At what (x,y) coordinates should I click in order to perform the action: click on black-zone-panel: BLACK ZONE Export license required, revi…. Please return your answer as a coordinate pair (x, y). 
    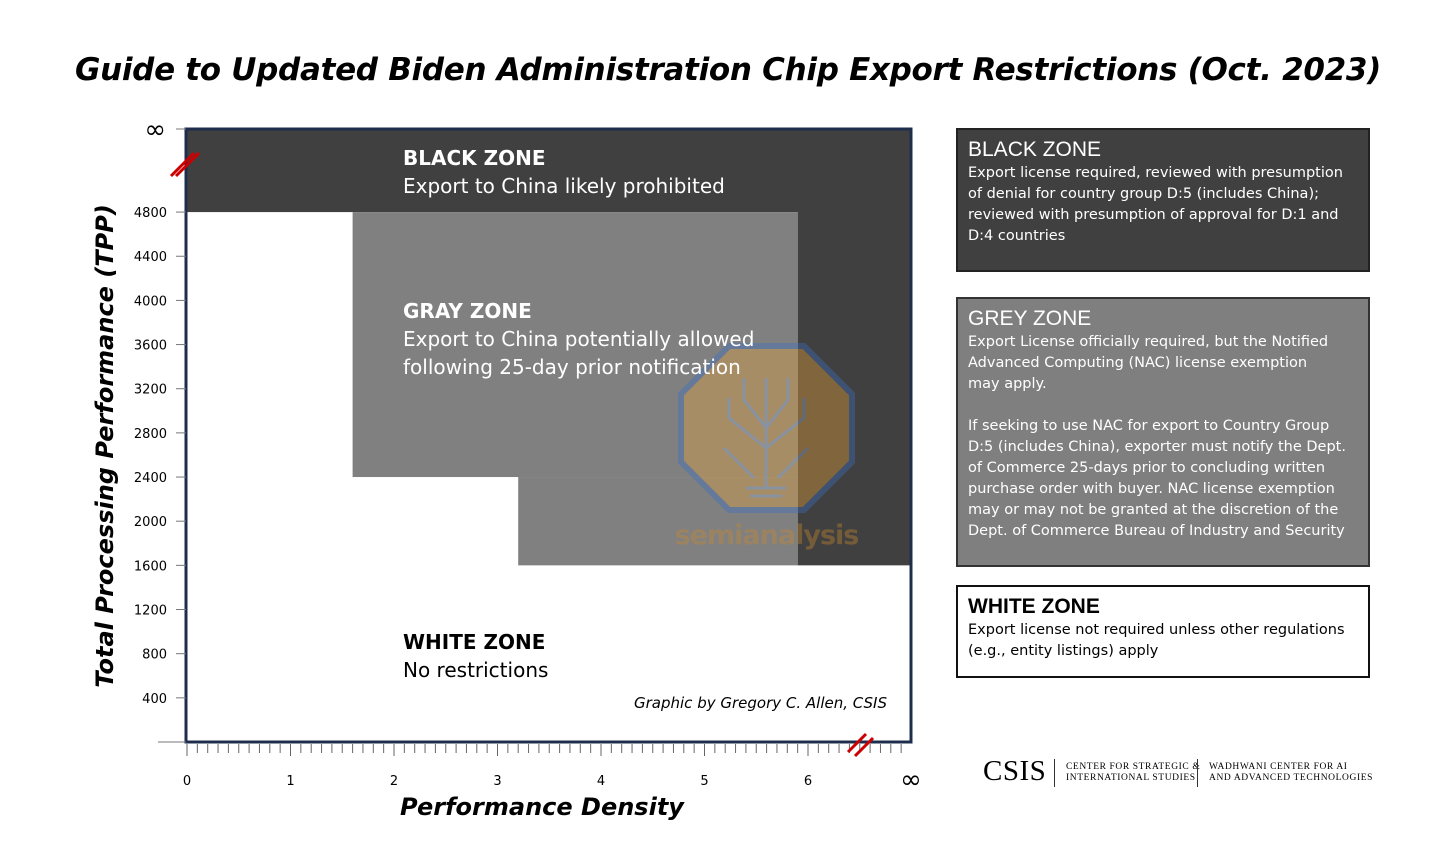
    Looking at the image, I should click on (1163, 200).